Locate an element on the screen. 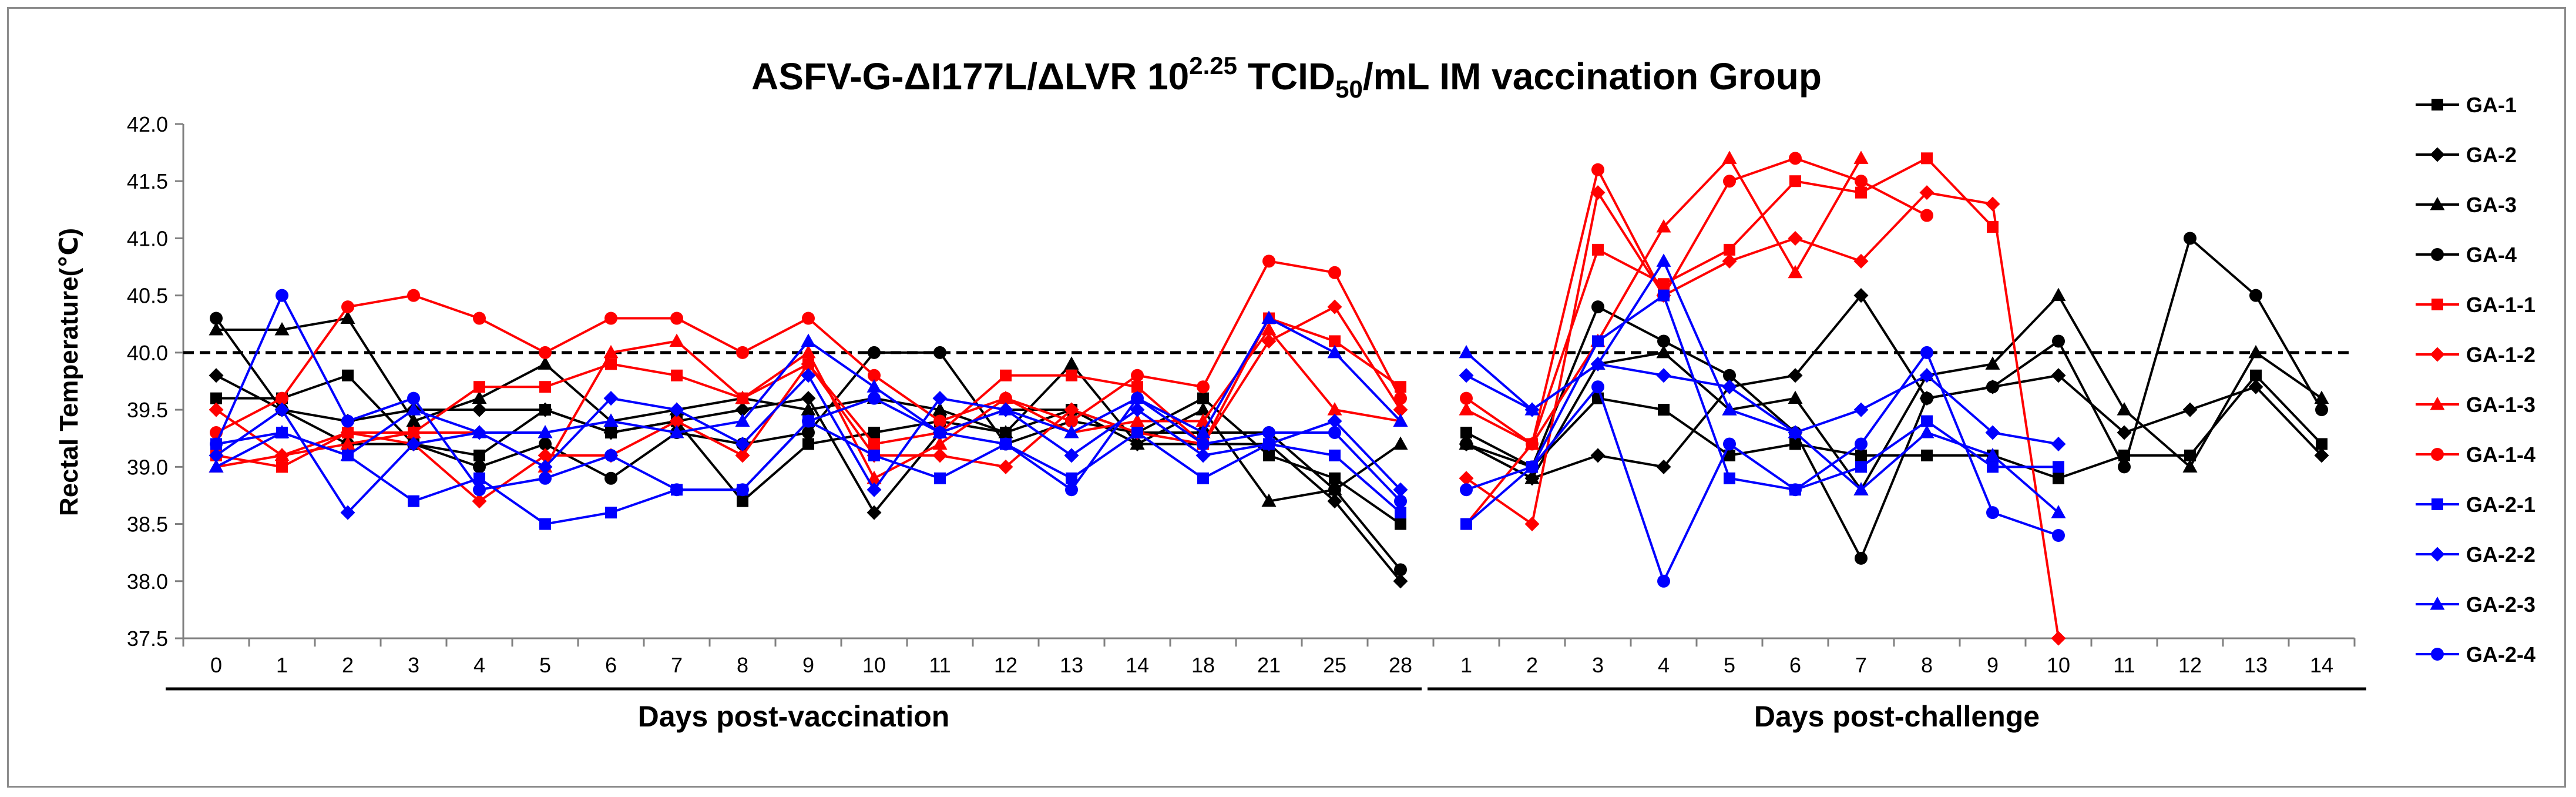 The width and height of the screenshot is (2576, 797). x-tick-label: 21 is located at coordinates (1269, 665).